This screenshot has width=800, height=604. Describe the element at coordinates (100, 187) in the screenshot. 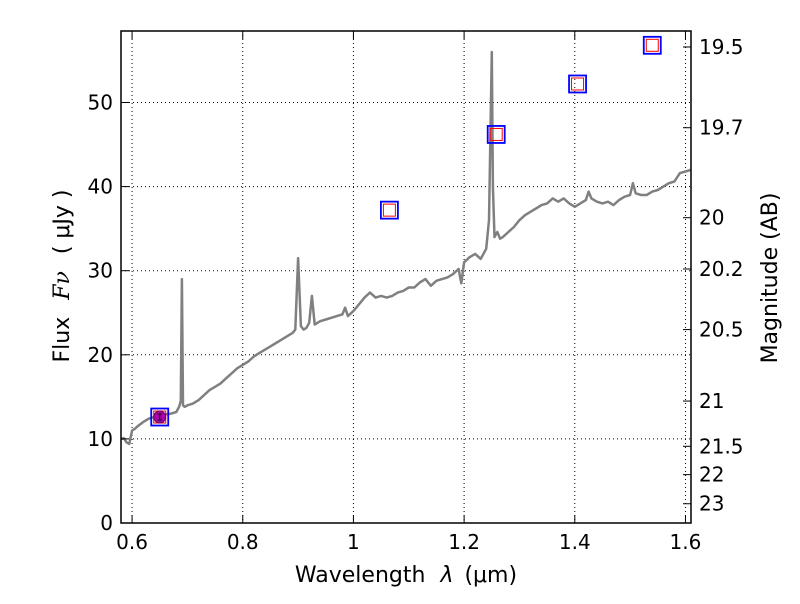

I see `y-tick-label: 40` at that location.